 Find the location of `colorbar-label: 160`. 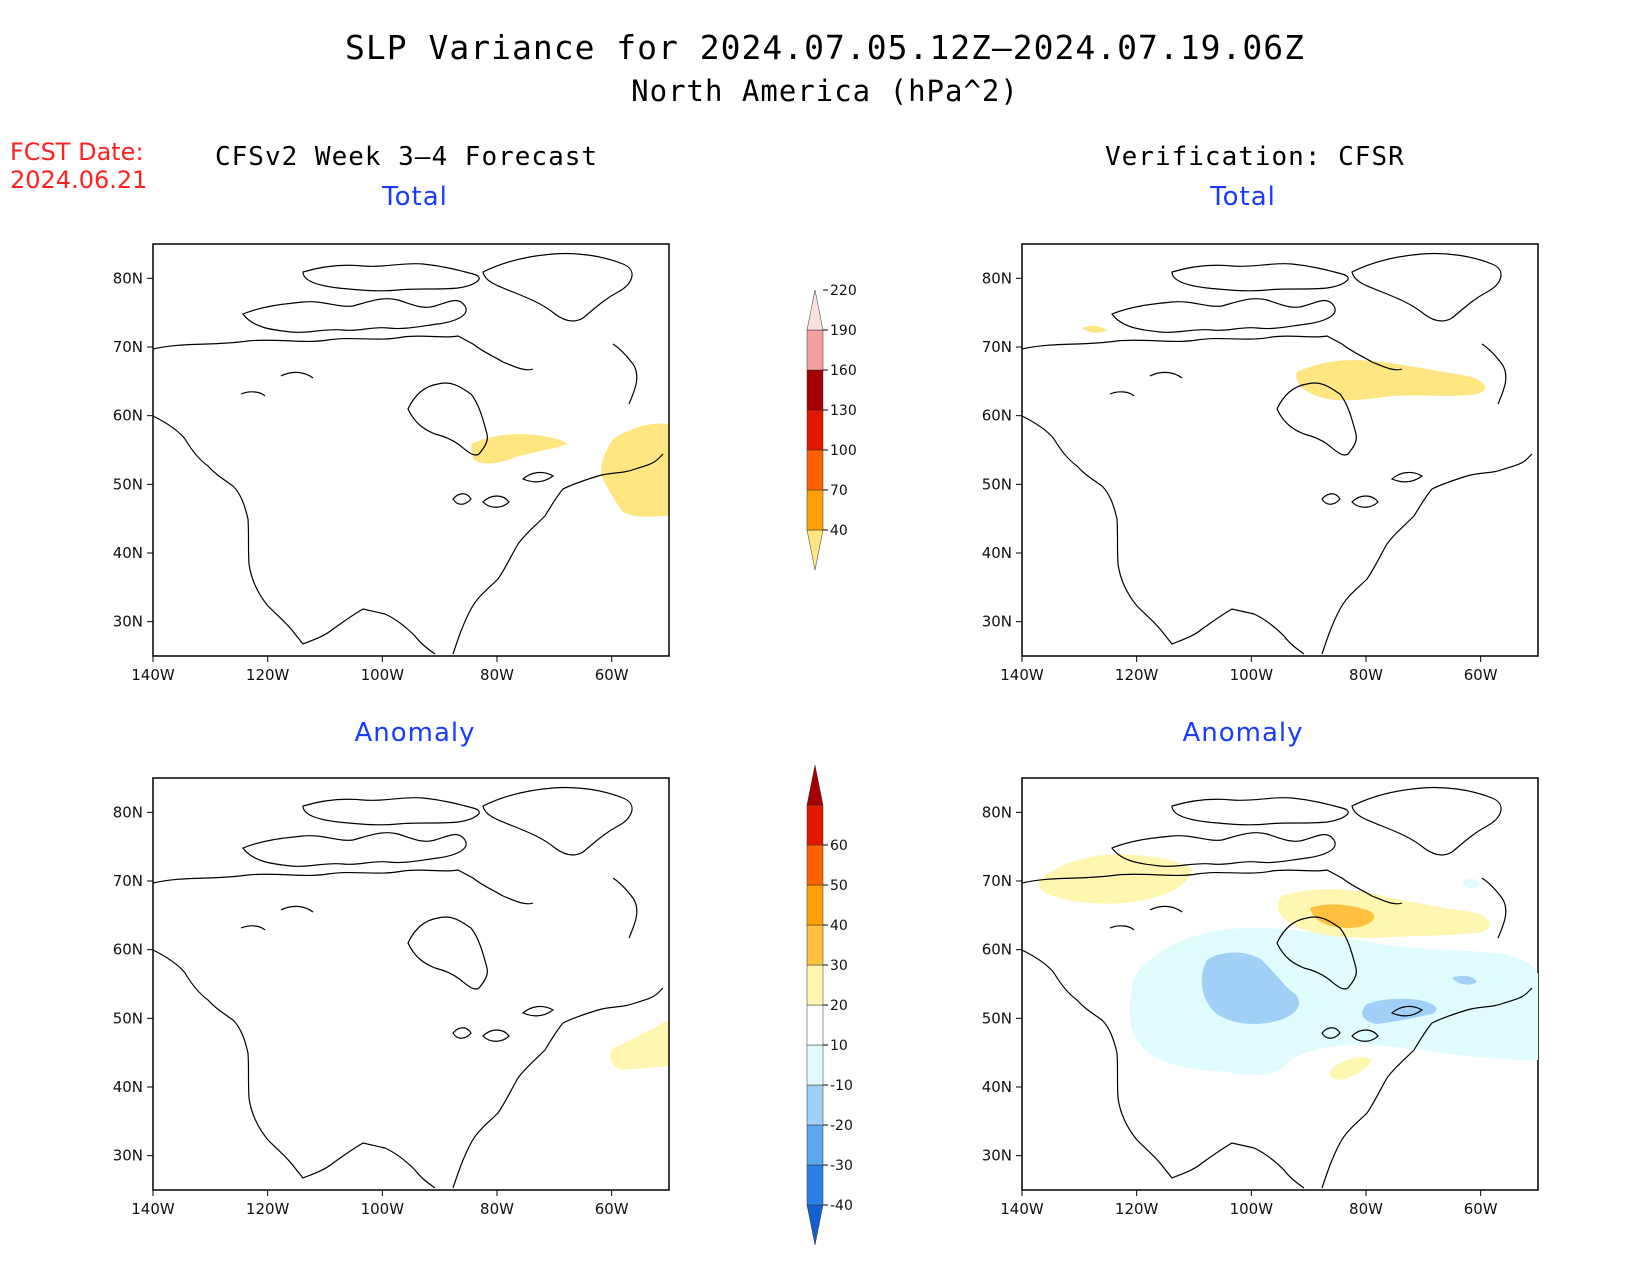

colorbar-label: 160 is located at coordinates (843, 371).